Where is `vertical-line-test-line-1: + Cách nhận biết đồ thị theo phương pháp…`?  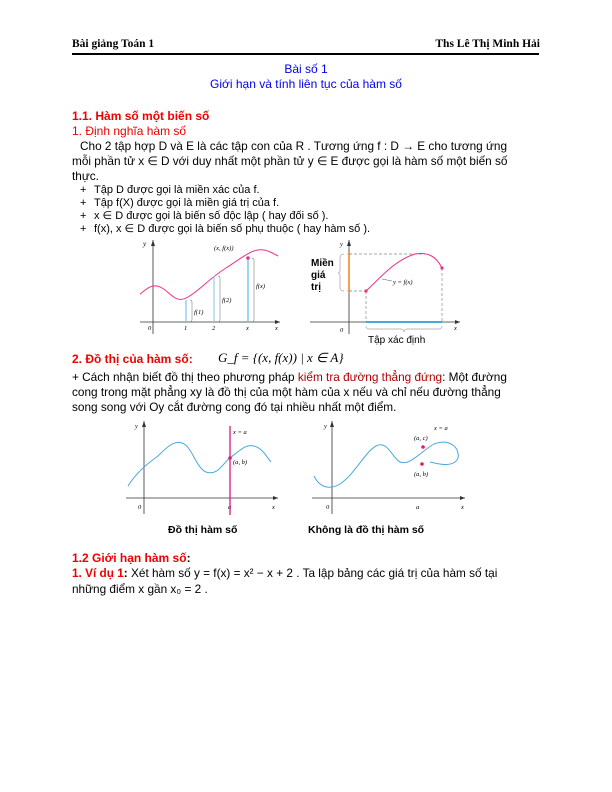 vertical-line-test-line-1: + Cách nhận biết đồ thị theo phương pháp… is located at coordinates (289, 377).